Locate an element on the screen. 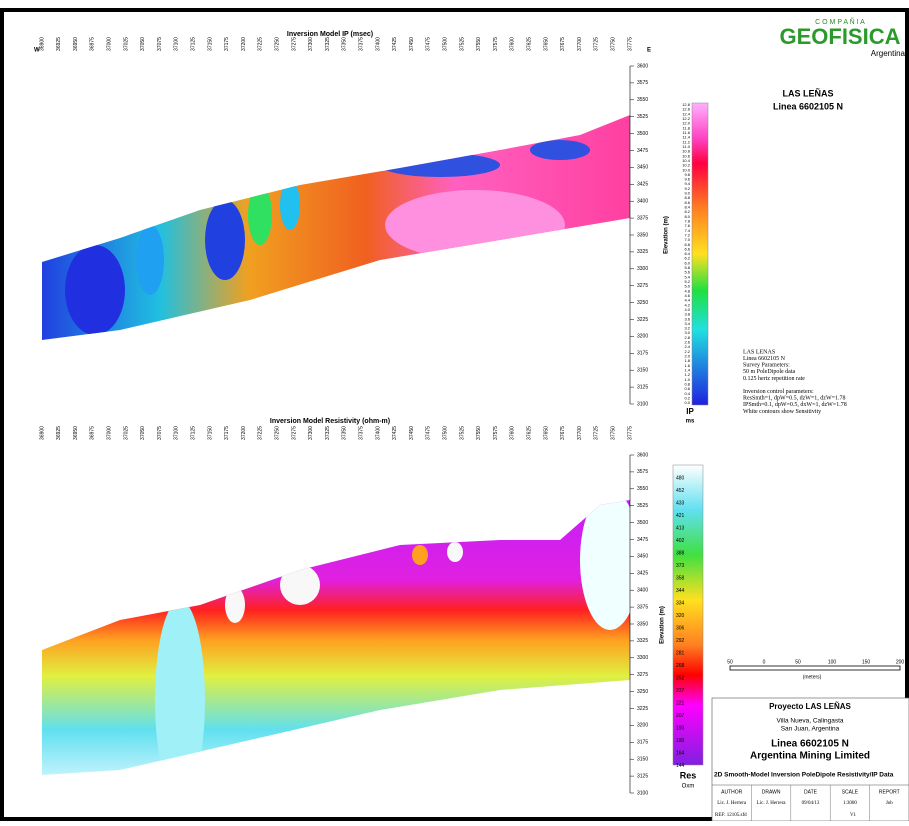 Image resolution: width=909 pixels, height=826 pixels. station-label: 37325 is located at coordinates (328, 44).